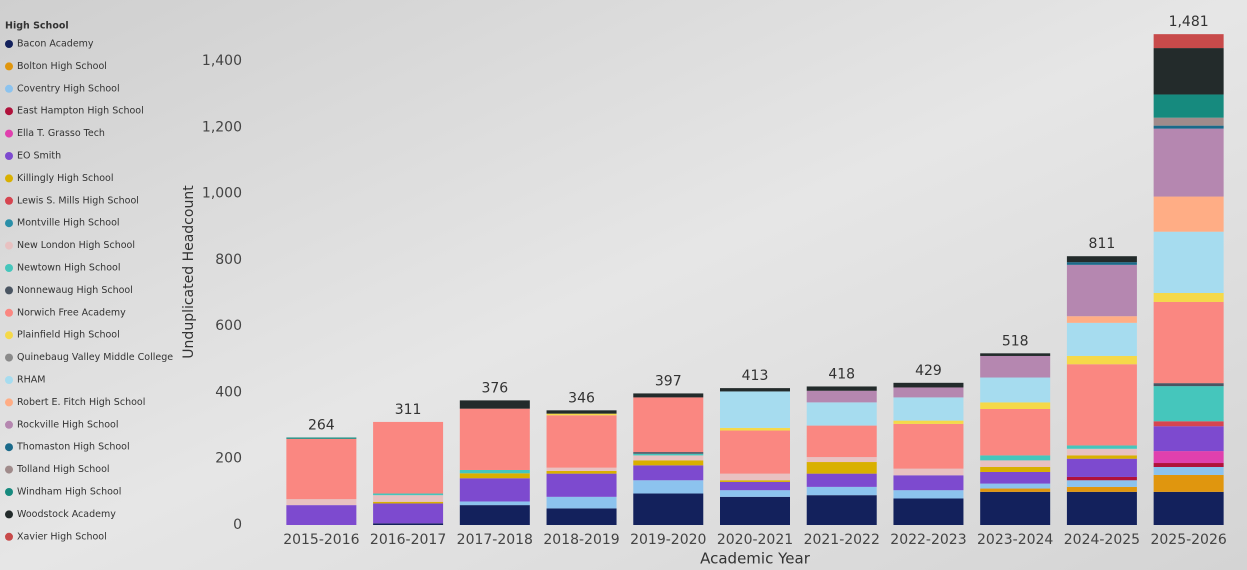 The height and width of the screenshot is (570, 1247). I want to click on x-tick-label: 2024-2025, so click(1102, 540).